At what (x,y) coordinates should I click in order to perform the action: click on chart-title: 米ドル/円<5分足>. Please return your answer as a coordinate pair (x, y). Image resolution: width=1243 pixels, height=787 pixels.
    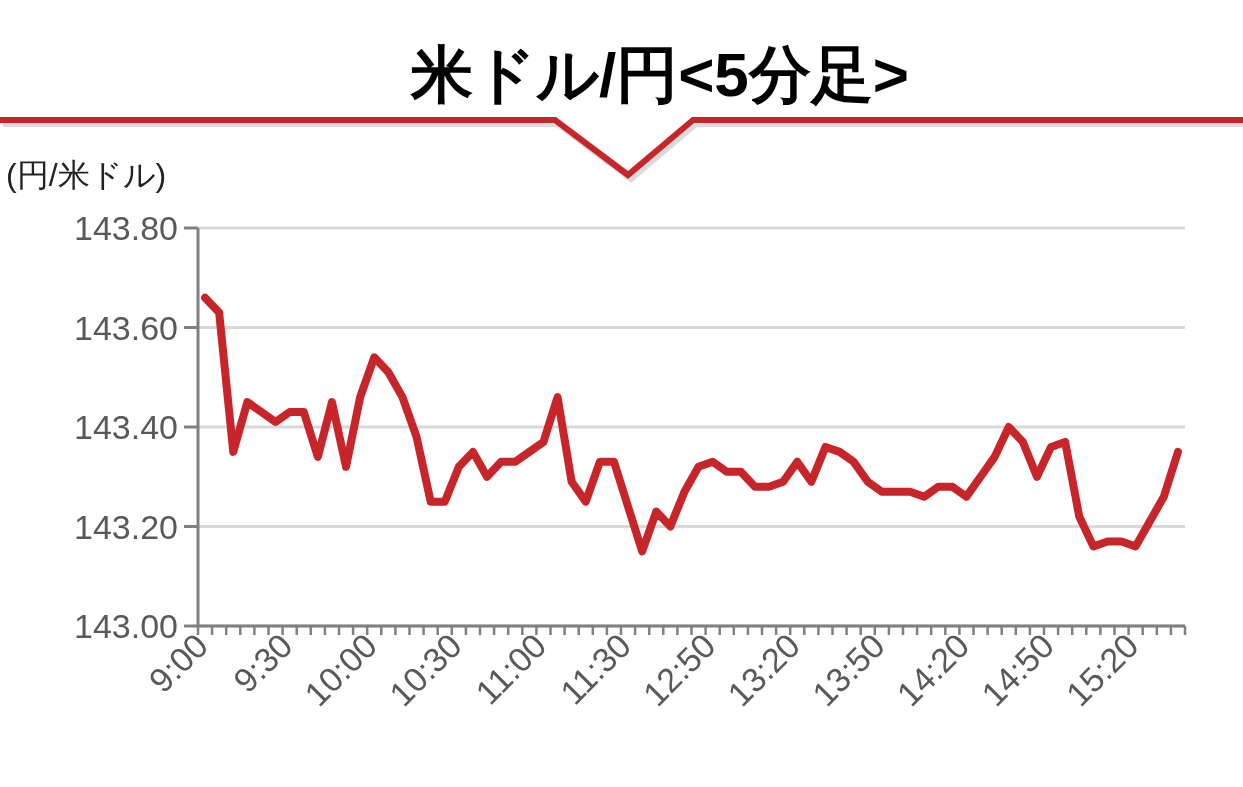
    Looking at the image, I should click on (659, 74).